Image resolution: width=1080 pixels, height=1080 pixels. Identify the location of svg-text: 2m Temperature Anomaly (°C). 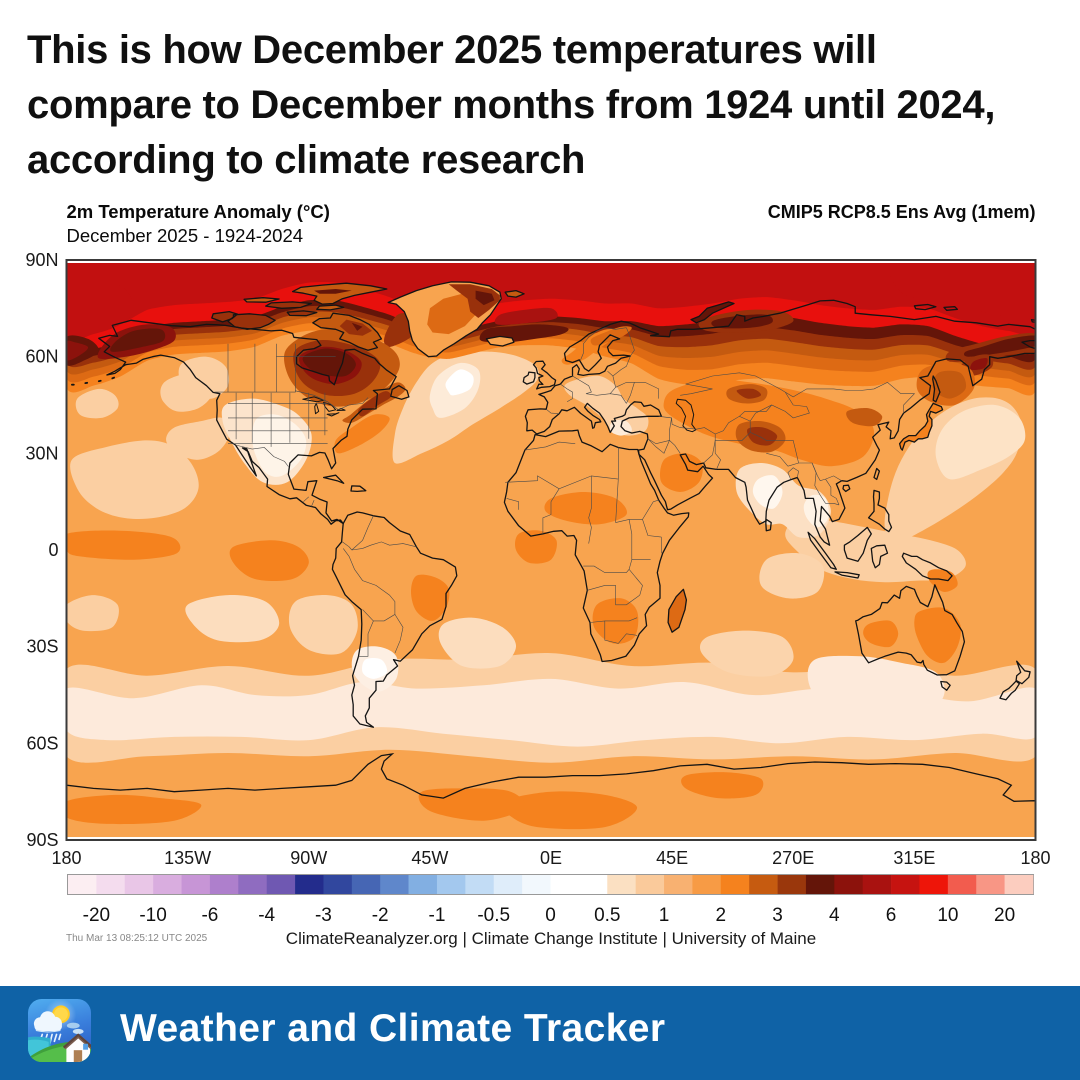
(198, 211).